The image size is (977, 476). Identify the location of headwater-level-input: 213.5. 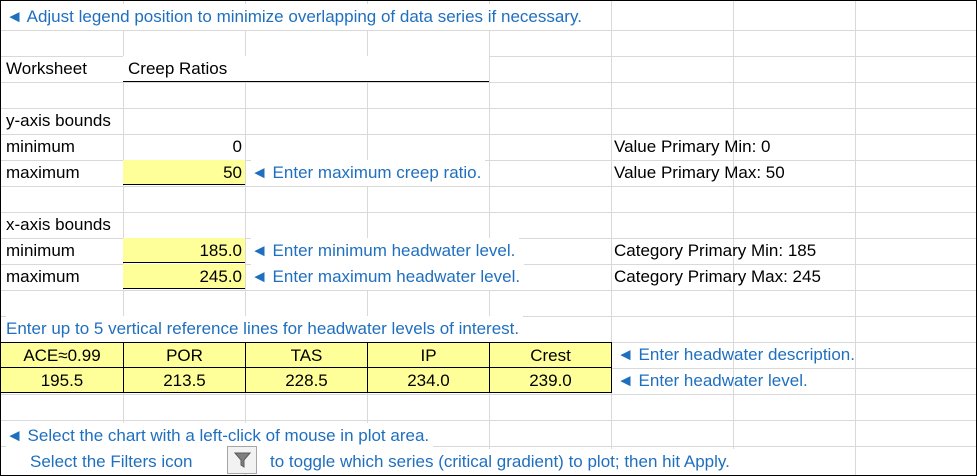
(184, 380).